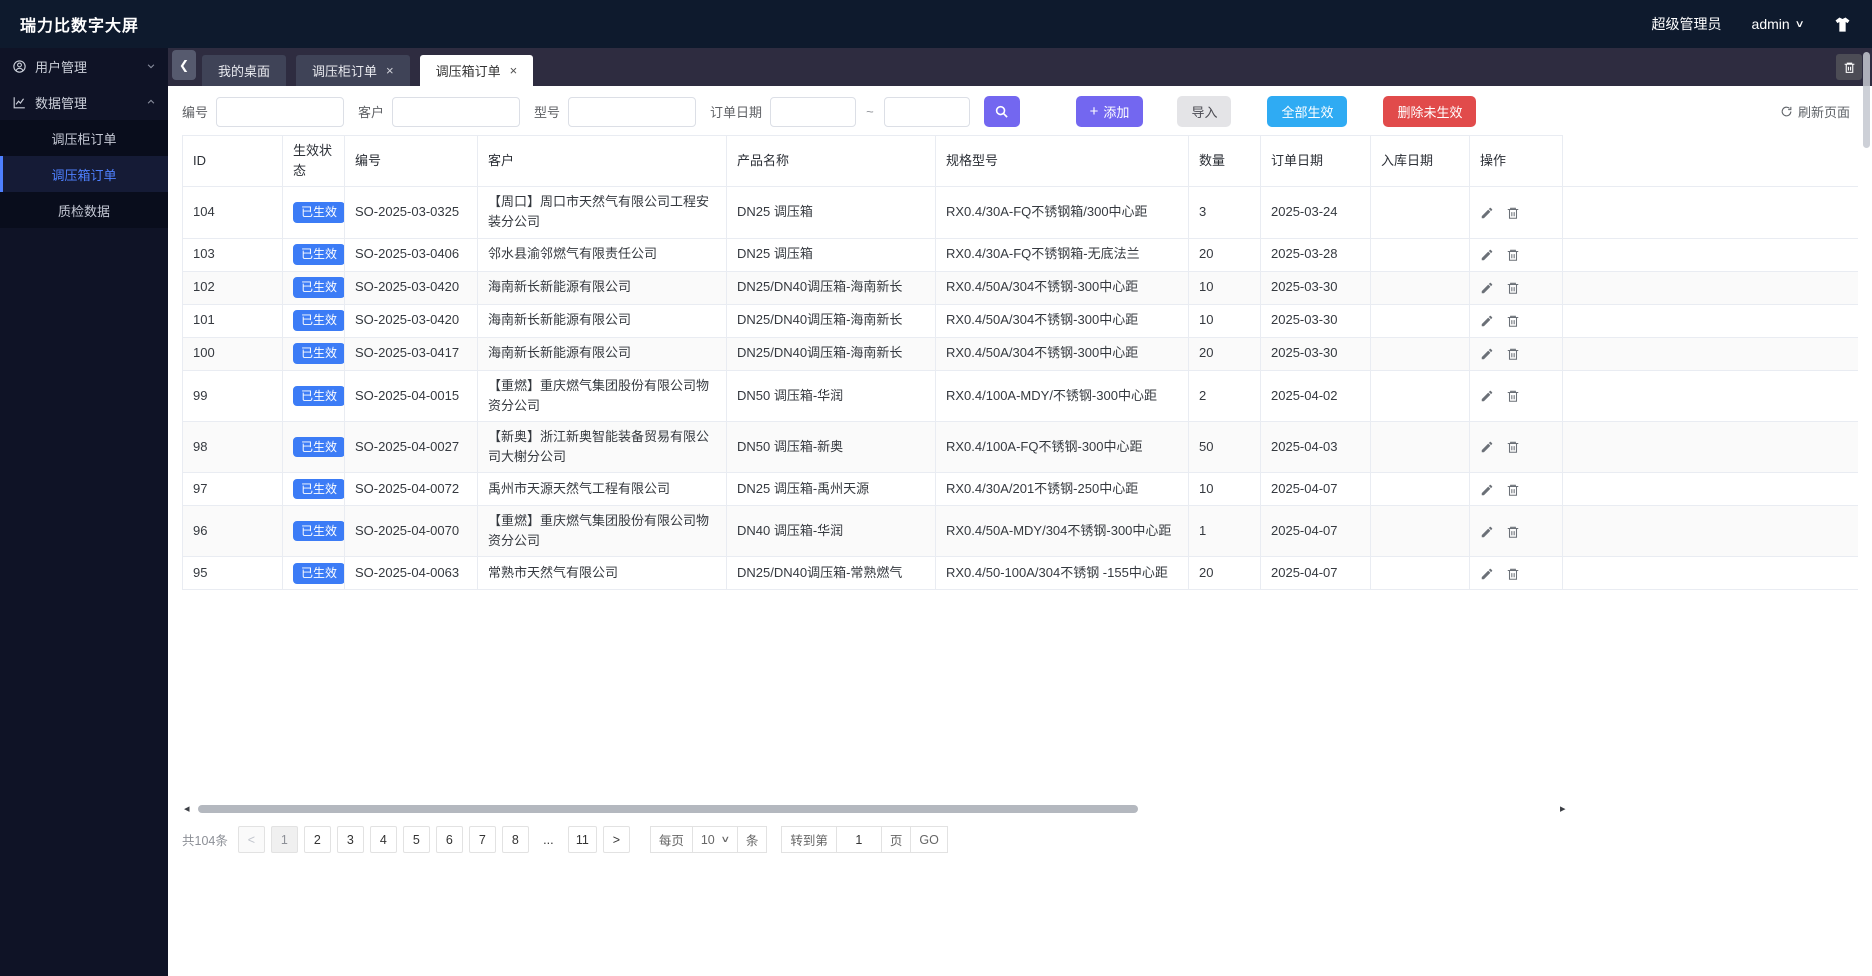 This screenshot has width=1872, height=976. What do you see at coordinates (1204, 111) in the screenshot?
I see `import-button: 导入` at bounding box center [1204, 111].